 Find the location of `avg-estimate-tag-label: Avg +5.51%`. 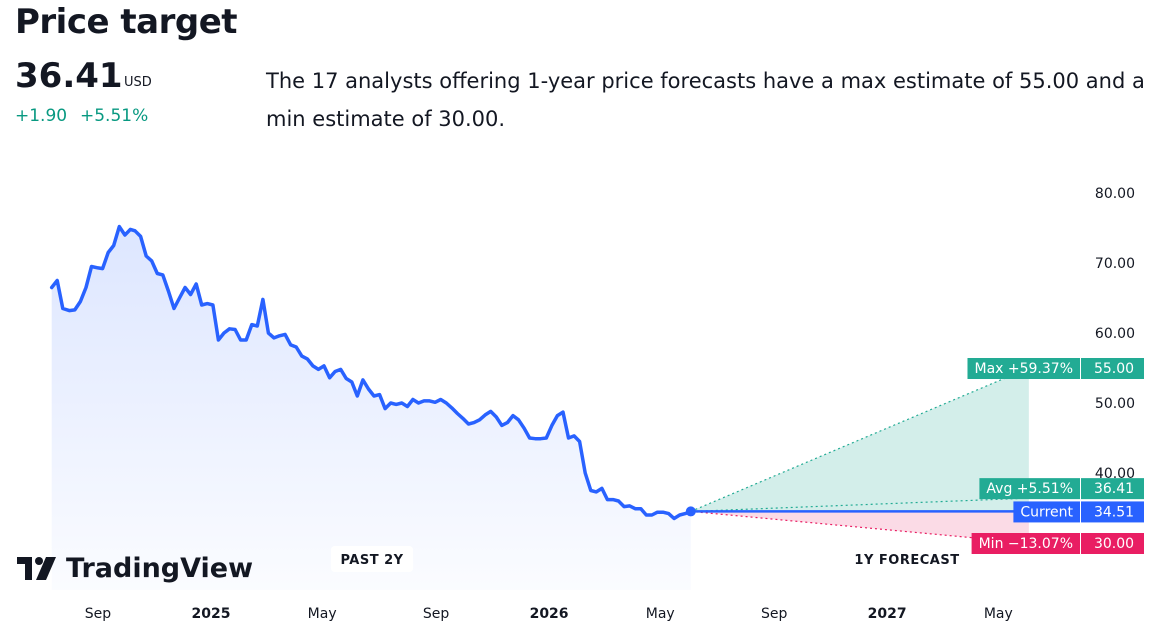

avg-estimate-tag-label: Avg +5.51% is located at coordinates (1029, 489).